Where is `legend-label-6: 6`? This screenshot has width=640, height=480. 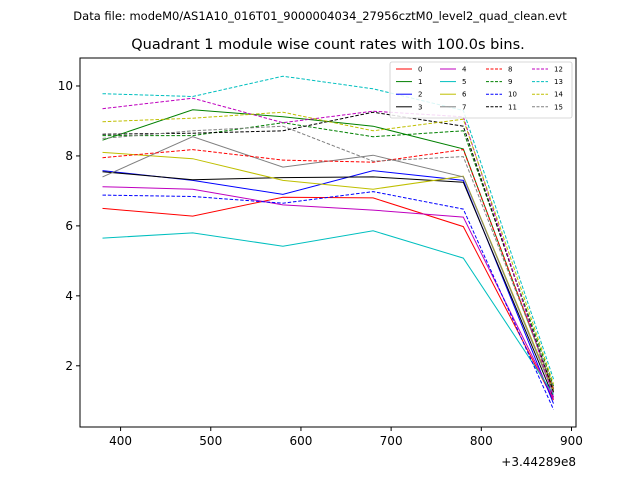 legend-label-6: 6 is located at coordinates (464, 95).